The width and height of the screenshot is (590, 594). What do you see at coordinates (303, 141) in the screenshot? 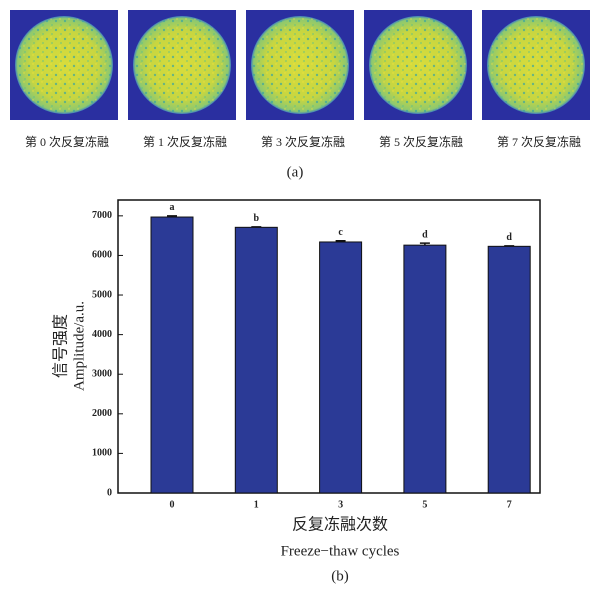
I see `thumb-label: 第 3 次反复冻融` at bounding box center [303, 141].